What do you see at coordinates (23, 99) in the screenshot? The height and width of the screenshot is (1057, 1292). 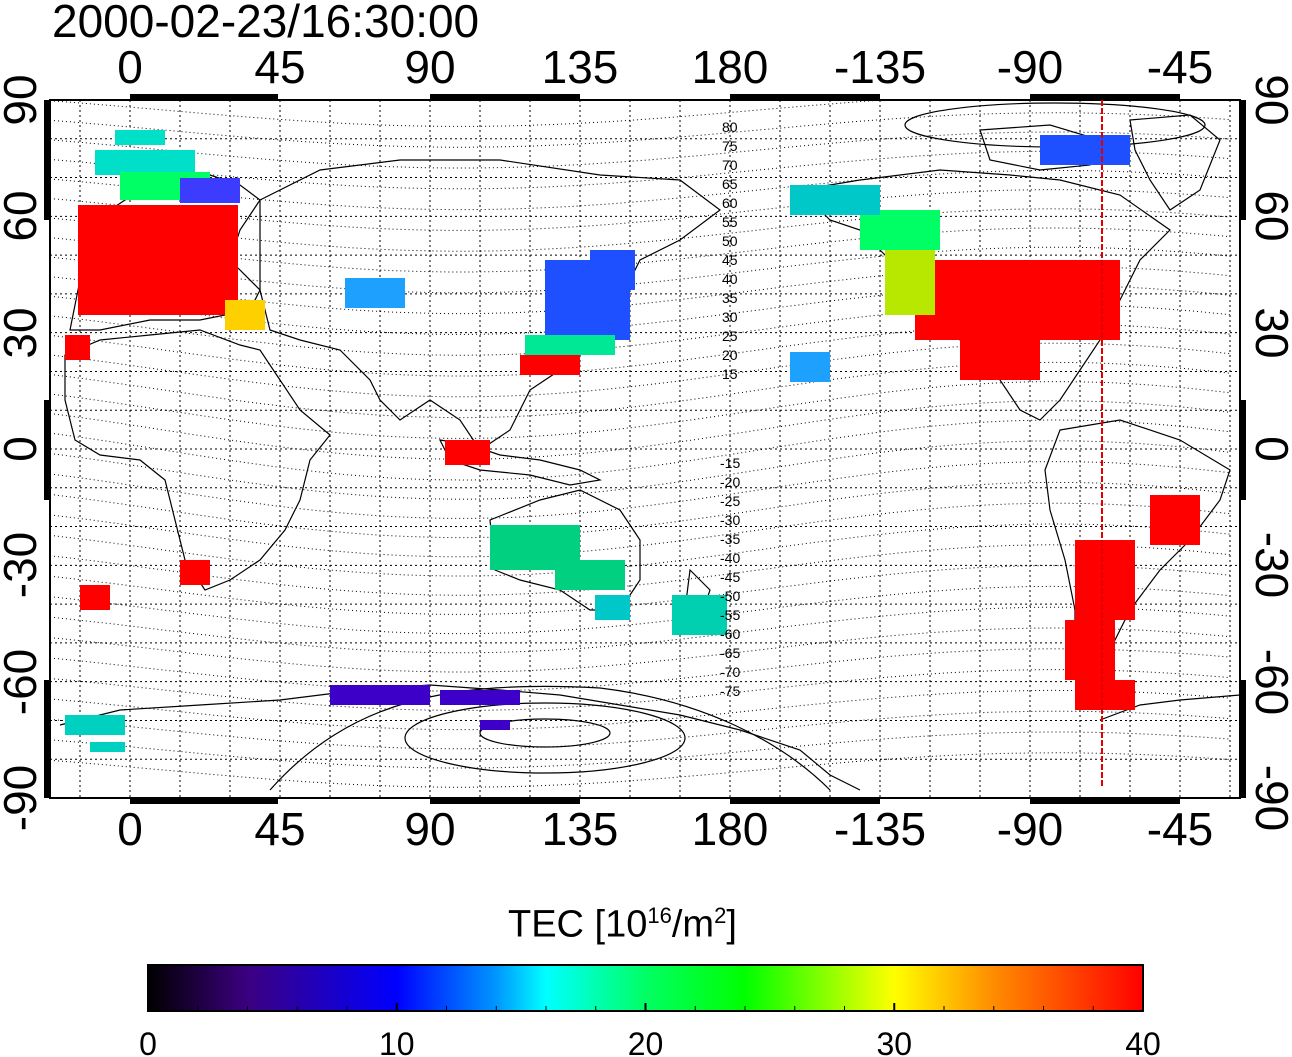 I see `lat-tick-label-left: 90` at bounding box center [23, 99].